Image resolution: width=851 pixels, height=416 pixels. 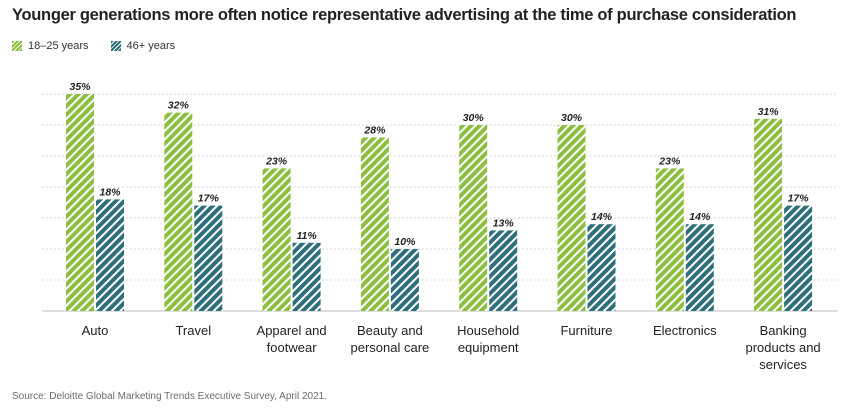 I want to click on data-label: 18%, so click(x=110, y=192).